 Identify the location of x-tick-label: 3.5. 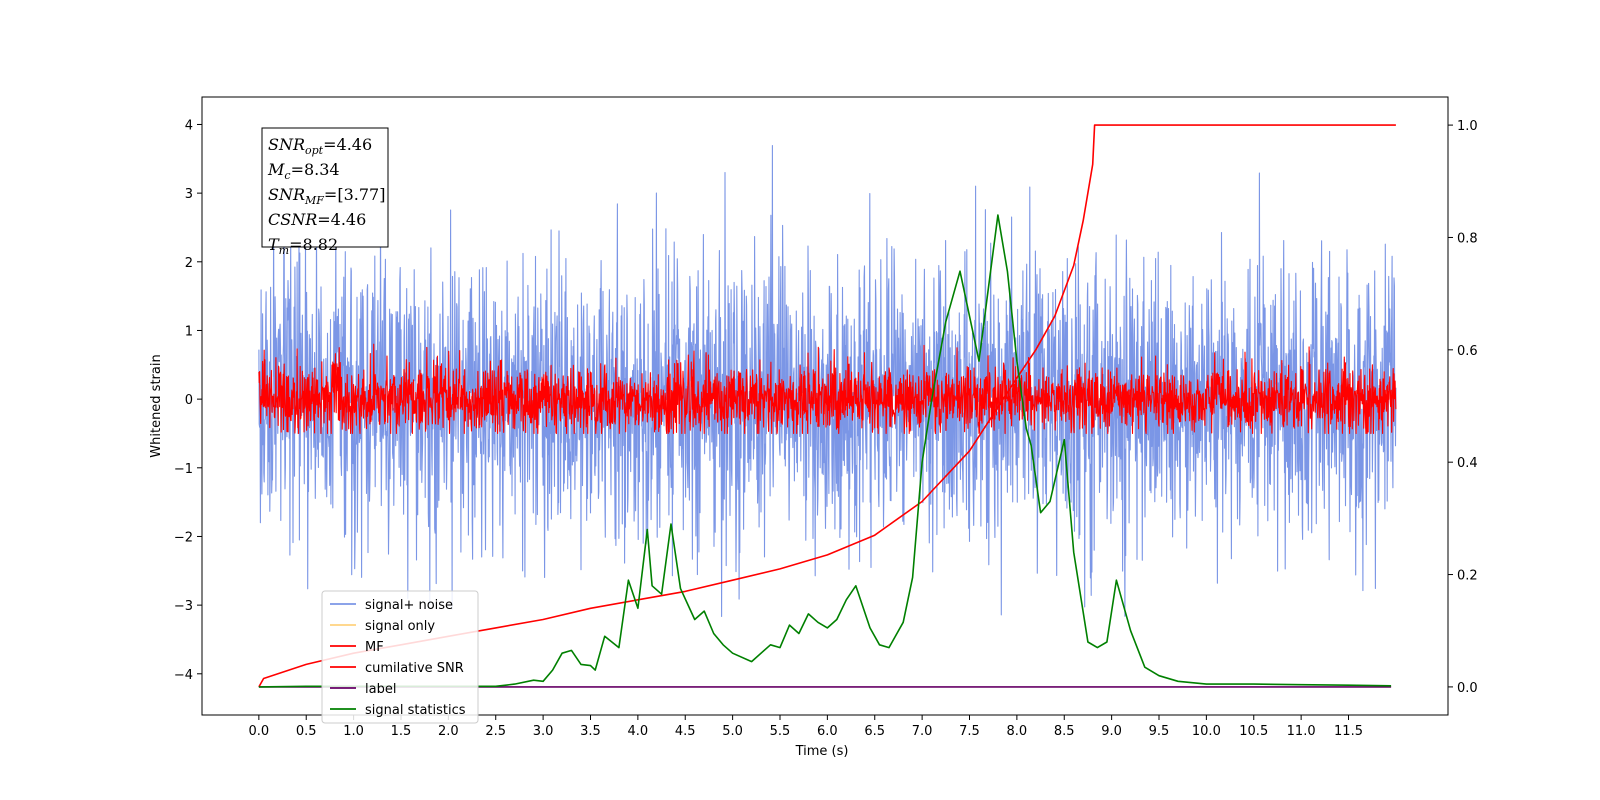
(590, 731).